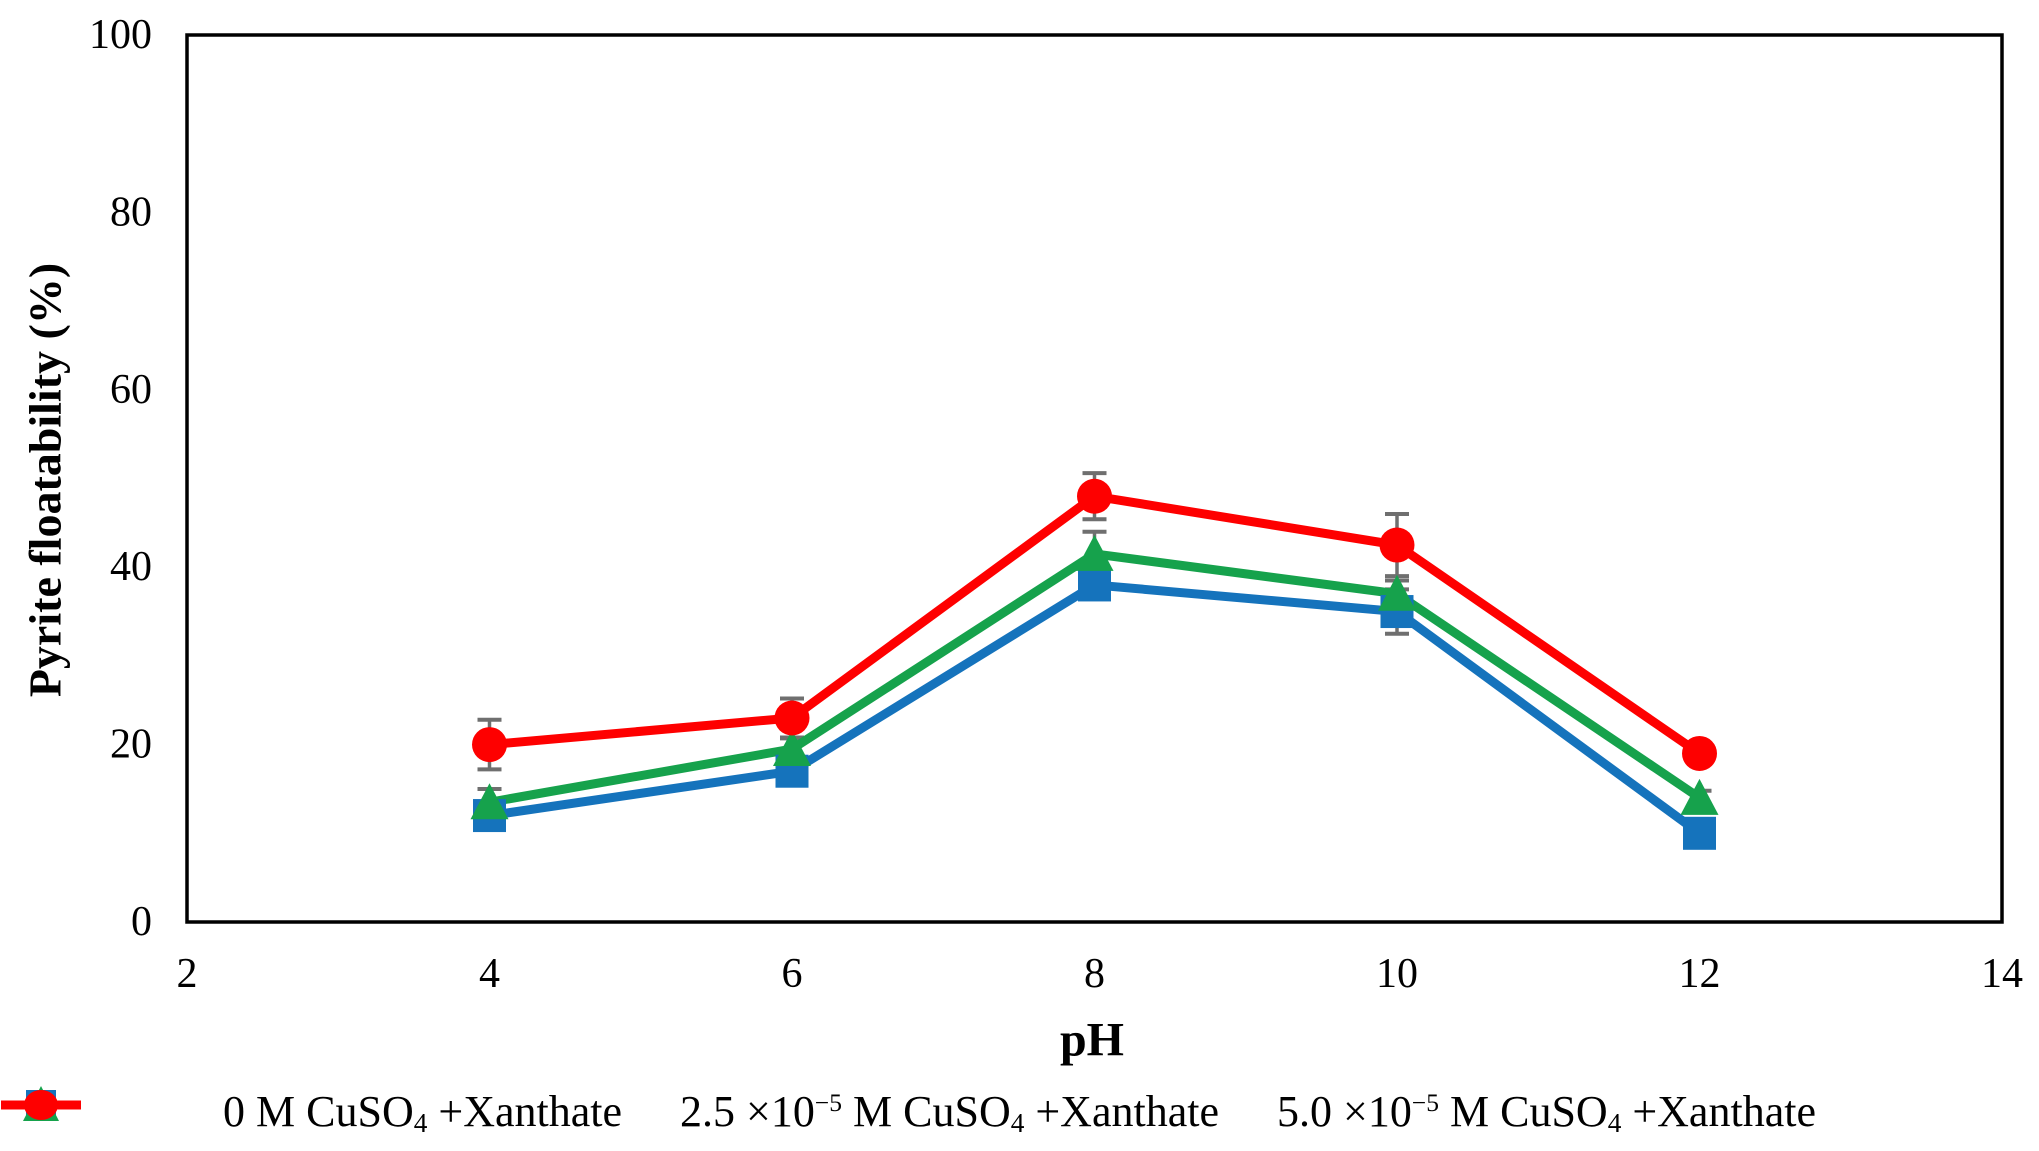  I want to click on legend-label: 0 M CuSO4 +Xanthate, so click(423, 1112).